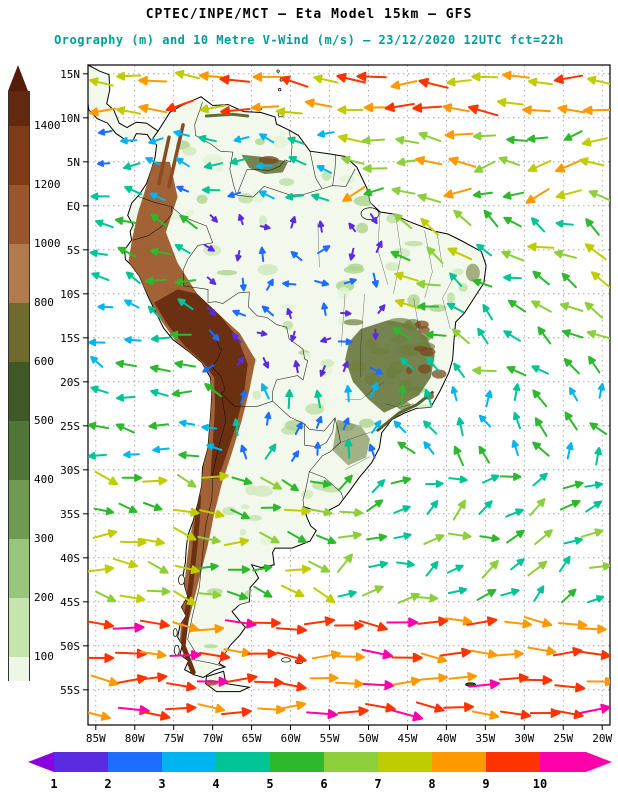 The width and height of the screenshot is (618, 800). What do you see at coordinates (70, 426) in the screenshot?
I see `lat-tick-label: 25S` at bounding box center [70, 426].